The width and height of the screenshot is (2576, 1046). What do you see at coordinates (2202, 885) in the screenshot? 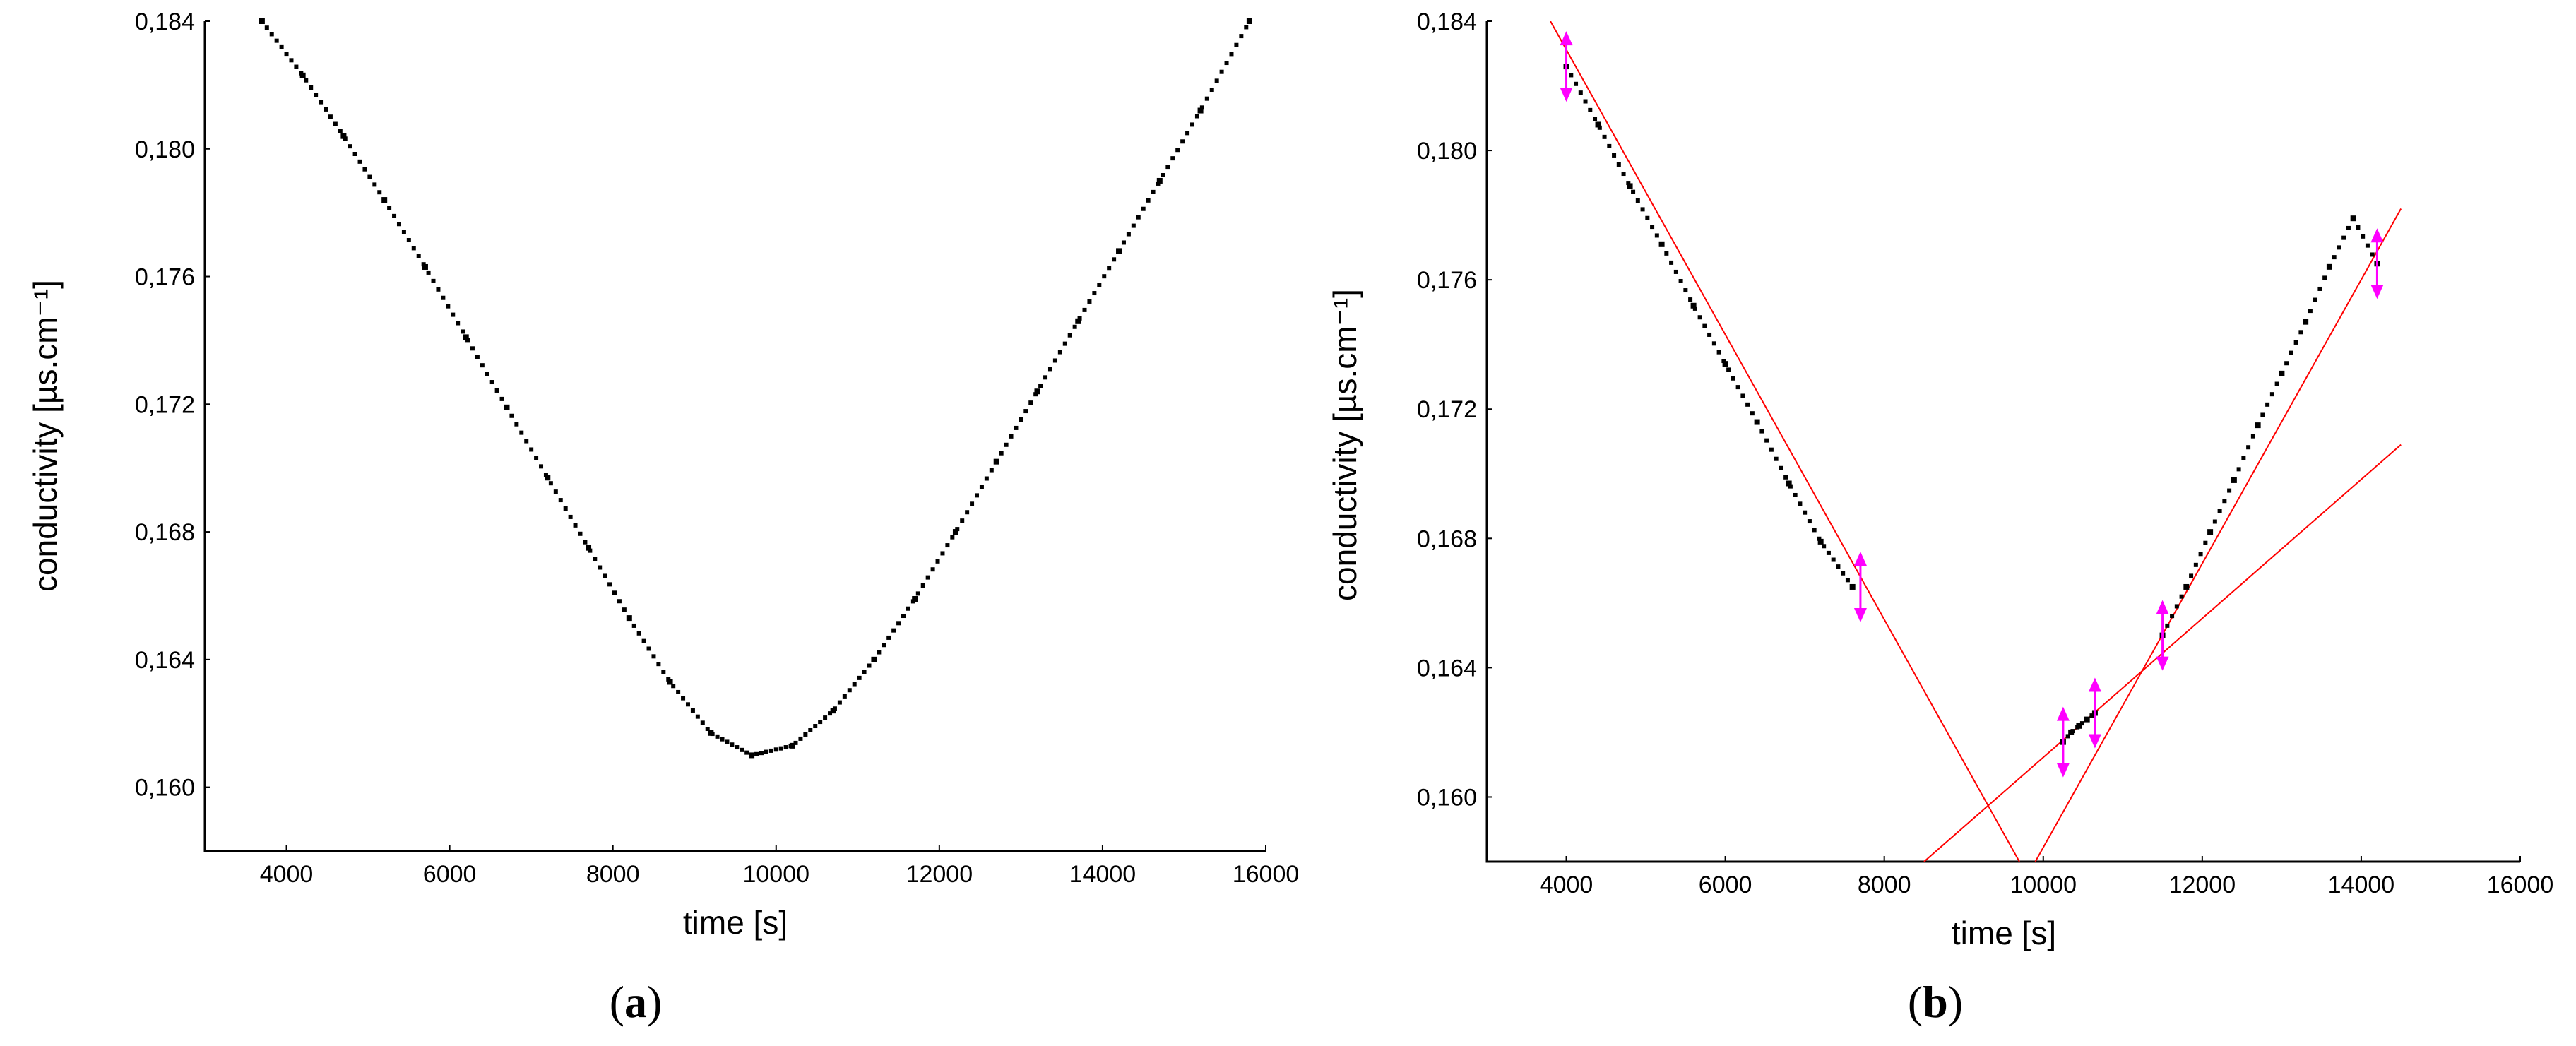
I see `x-tick-label: 12000` at bounding box center [2202, 885].